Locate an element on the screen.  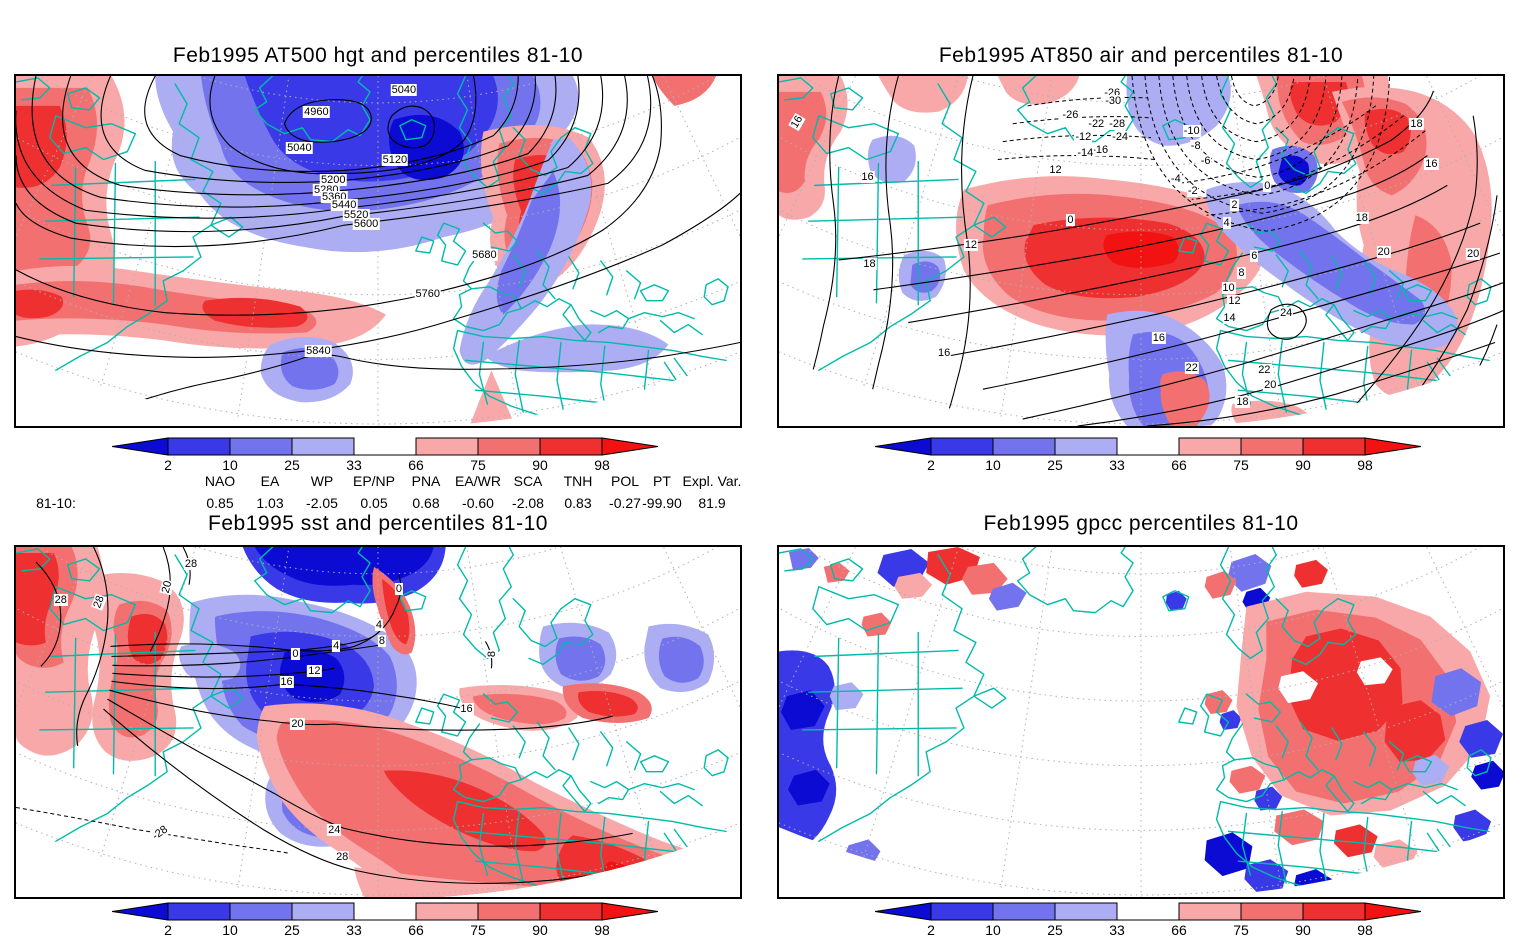
title-at500: Feb1995 AT500 hgt and percentiles 81-10 is located at coordinates (378, 55).